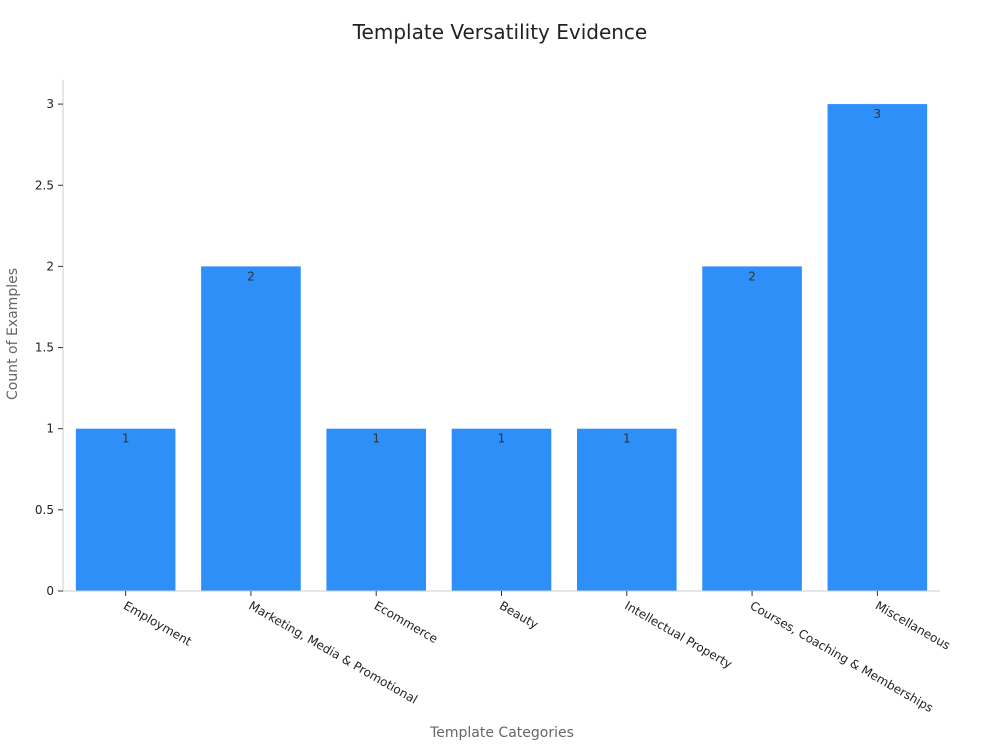 This screenshot has width=1000, height=750. I want to click on y-tick-label: 0, so click(50, 591).